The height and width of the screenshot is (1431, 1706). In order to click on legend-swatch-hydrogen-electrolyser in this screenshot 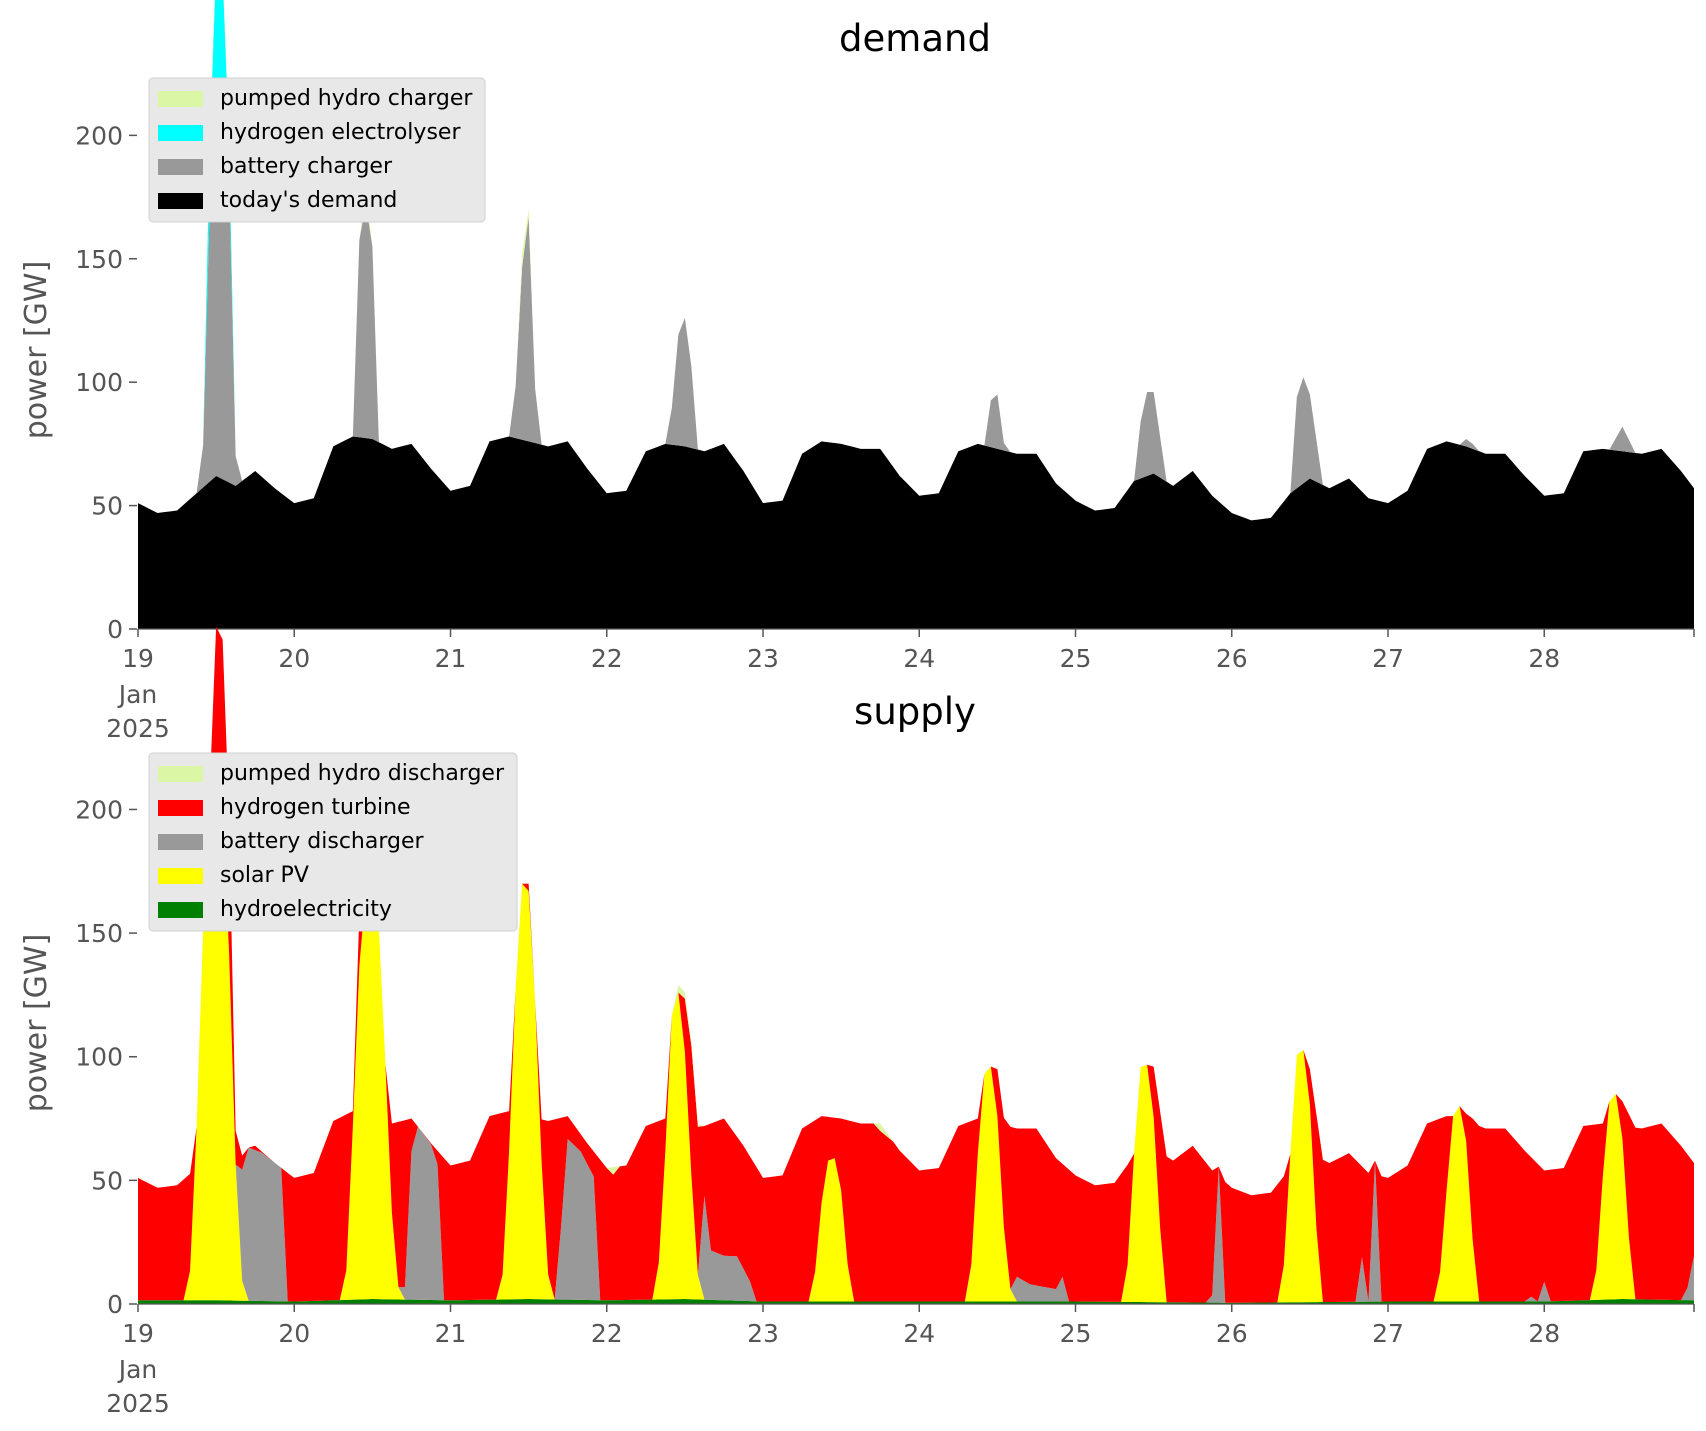, I will do `click(180, 133)`.